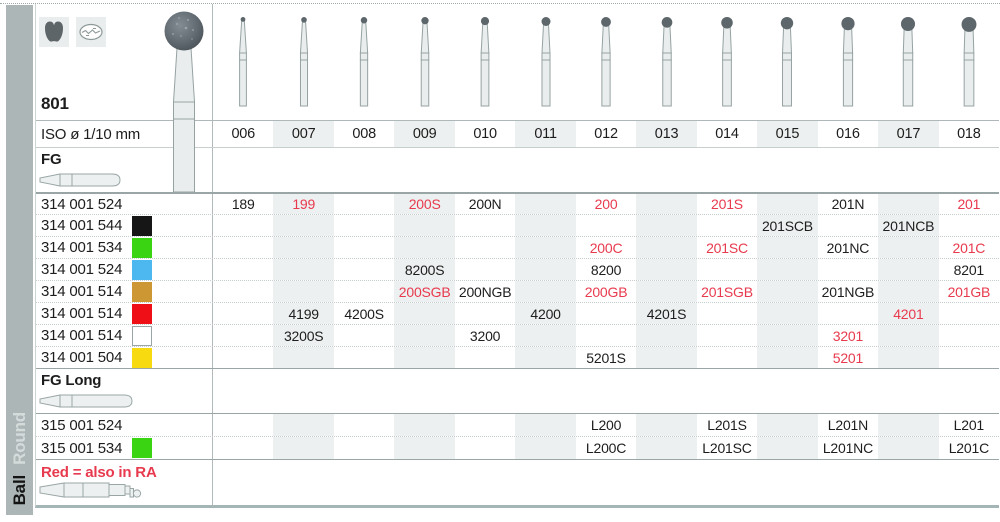 This screenshot has height=522, width=1000. I want to click on section-fg-long-spacer, so click(606, 391).